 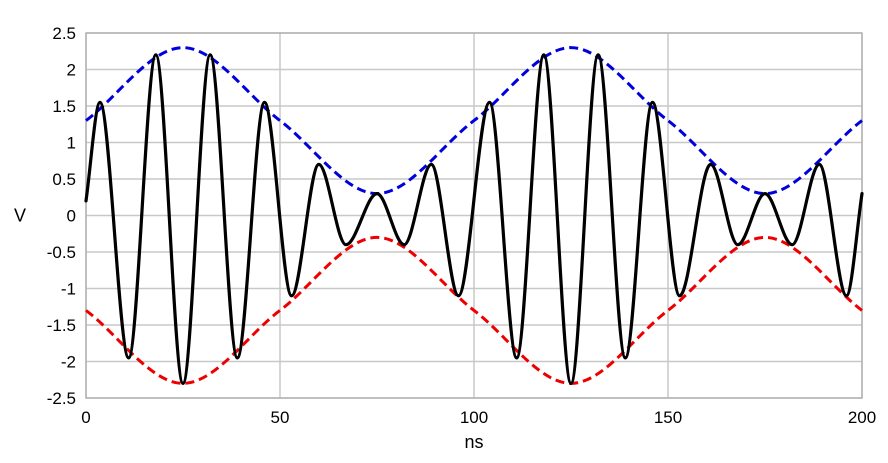 What do you see at coordinates (71, 70) in the screenshot?
I see `y-tick-label: 2` at bounding box center [71, 70].